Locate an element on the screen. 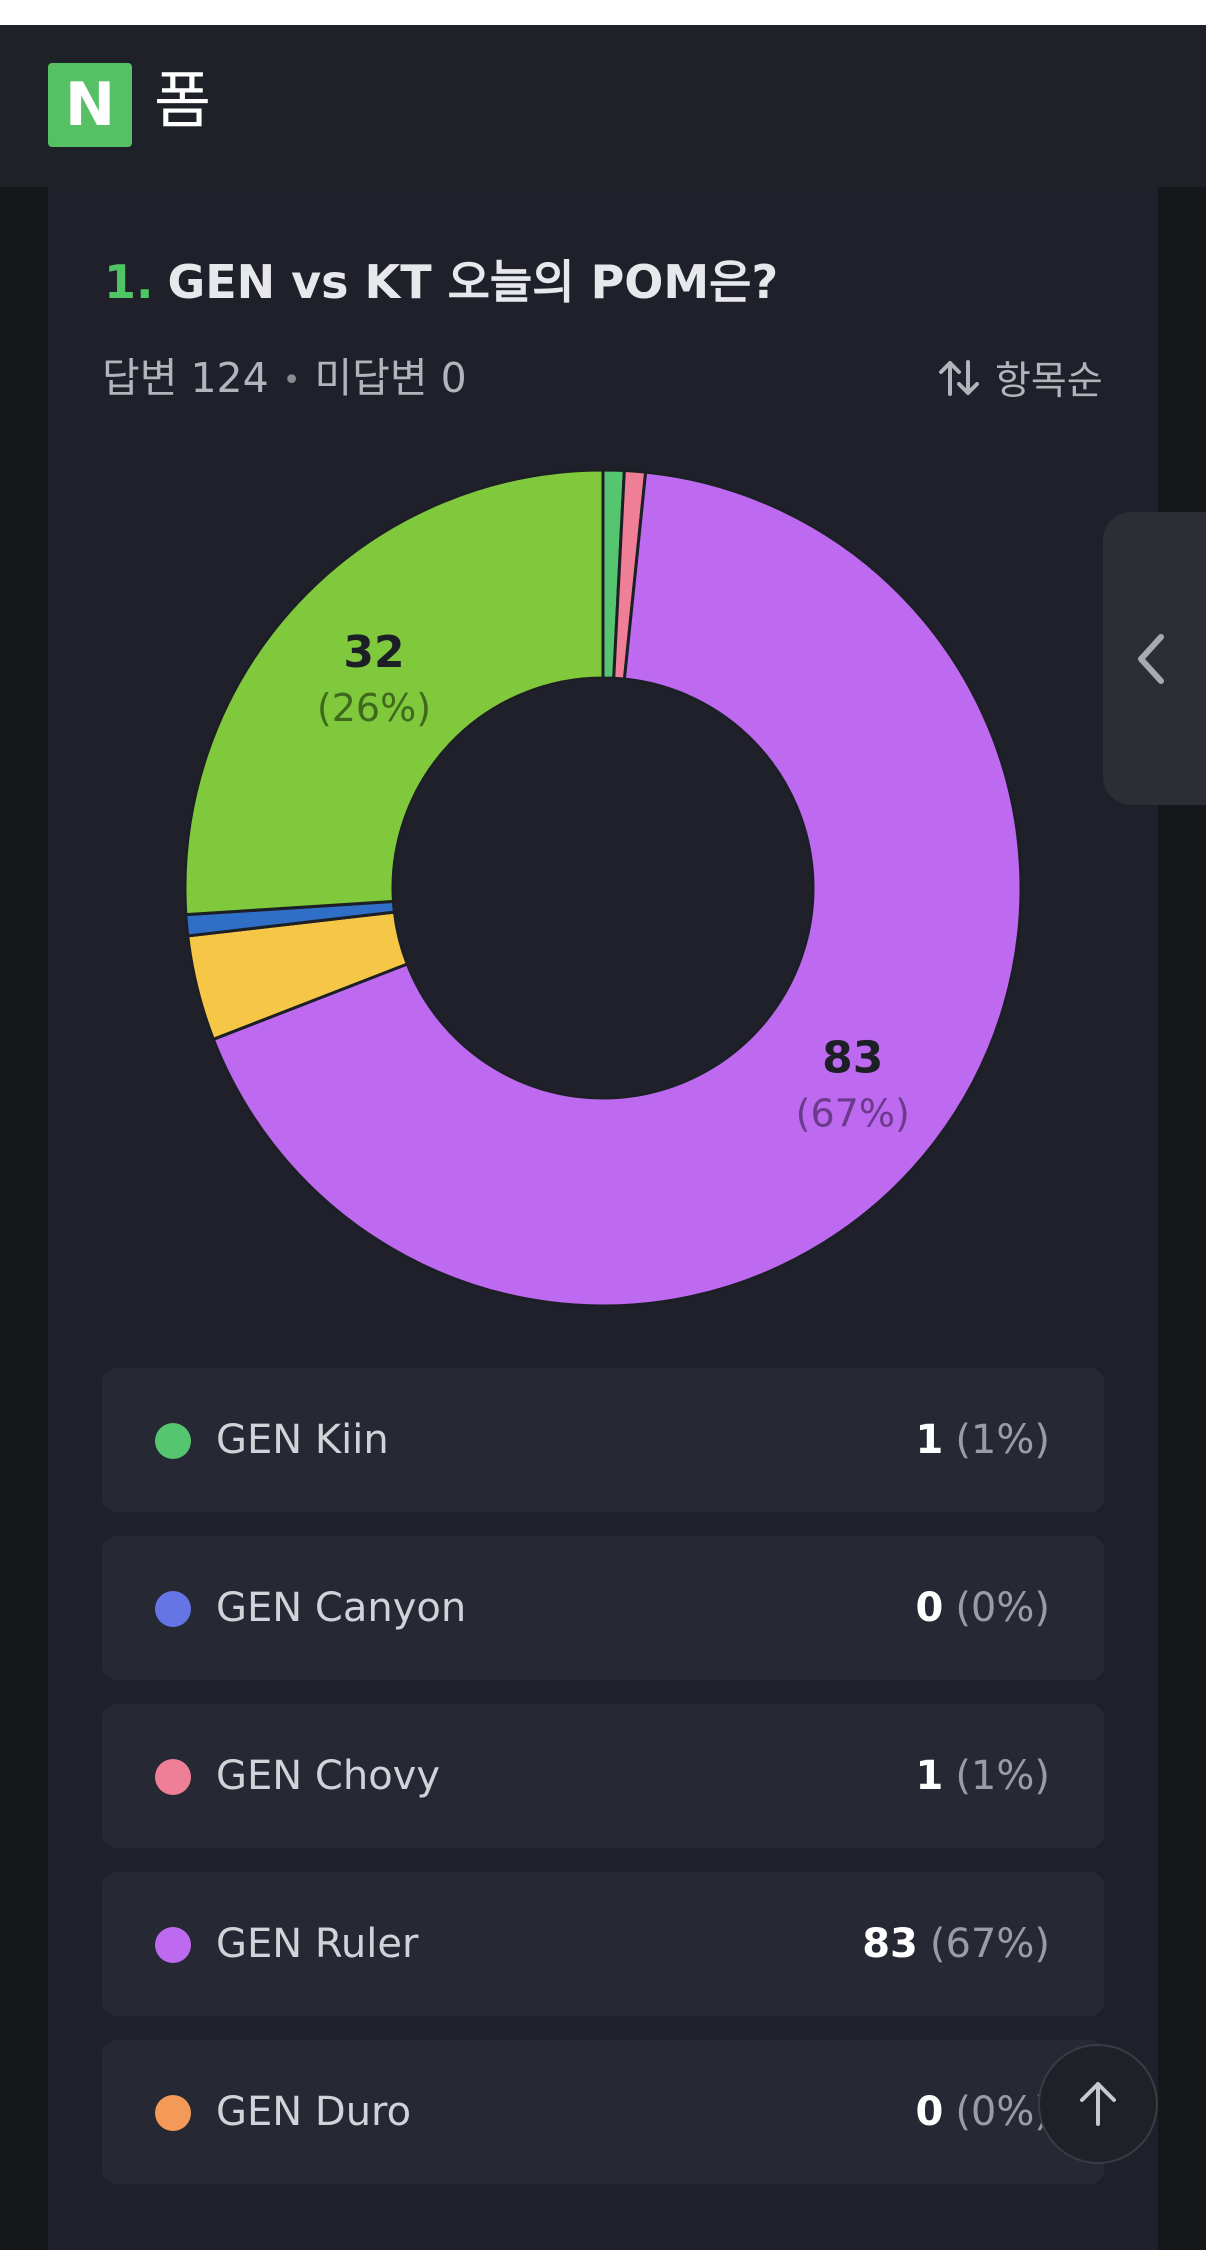 The width and height of the screenshot is (1206, 2250). response-stats: 답변 124 • 미답변 0 is located at coordinates (284, 379).